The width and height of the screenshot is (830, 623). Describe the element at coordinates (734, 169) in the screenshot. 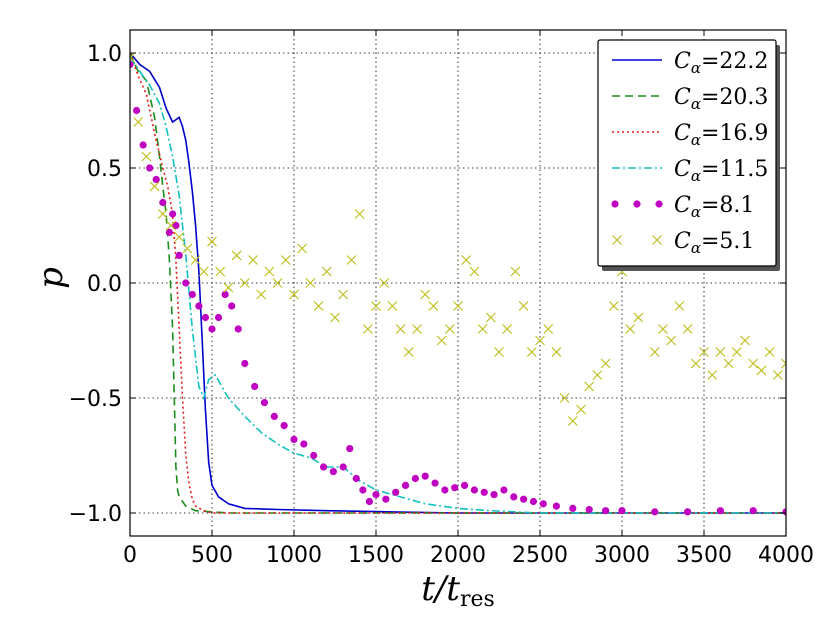

I see `legend-label-value: =11.5` at that location.